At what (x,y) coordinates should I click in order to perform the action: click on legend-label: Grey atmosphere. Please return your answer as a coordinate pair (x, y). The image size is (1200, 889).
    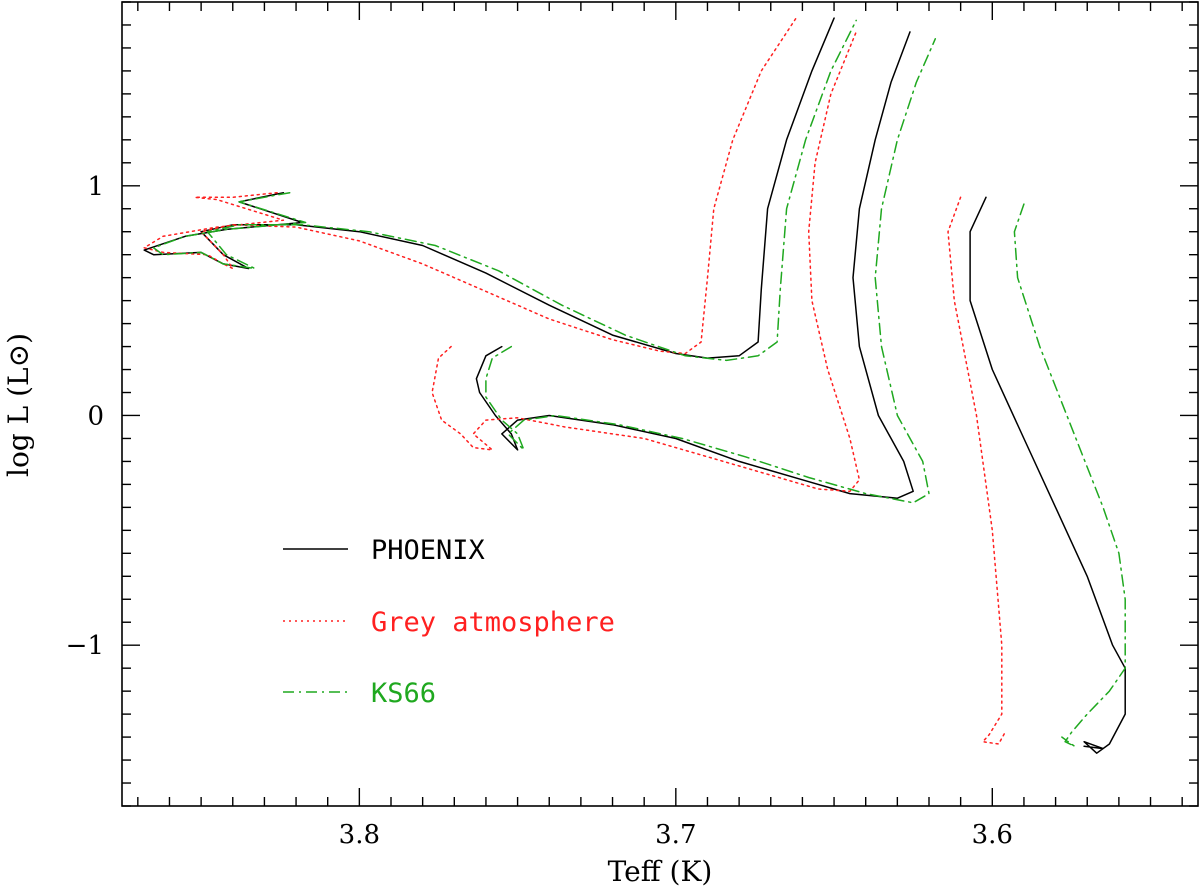
    Looking at the image, I should click on (493, 622).